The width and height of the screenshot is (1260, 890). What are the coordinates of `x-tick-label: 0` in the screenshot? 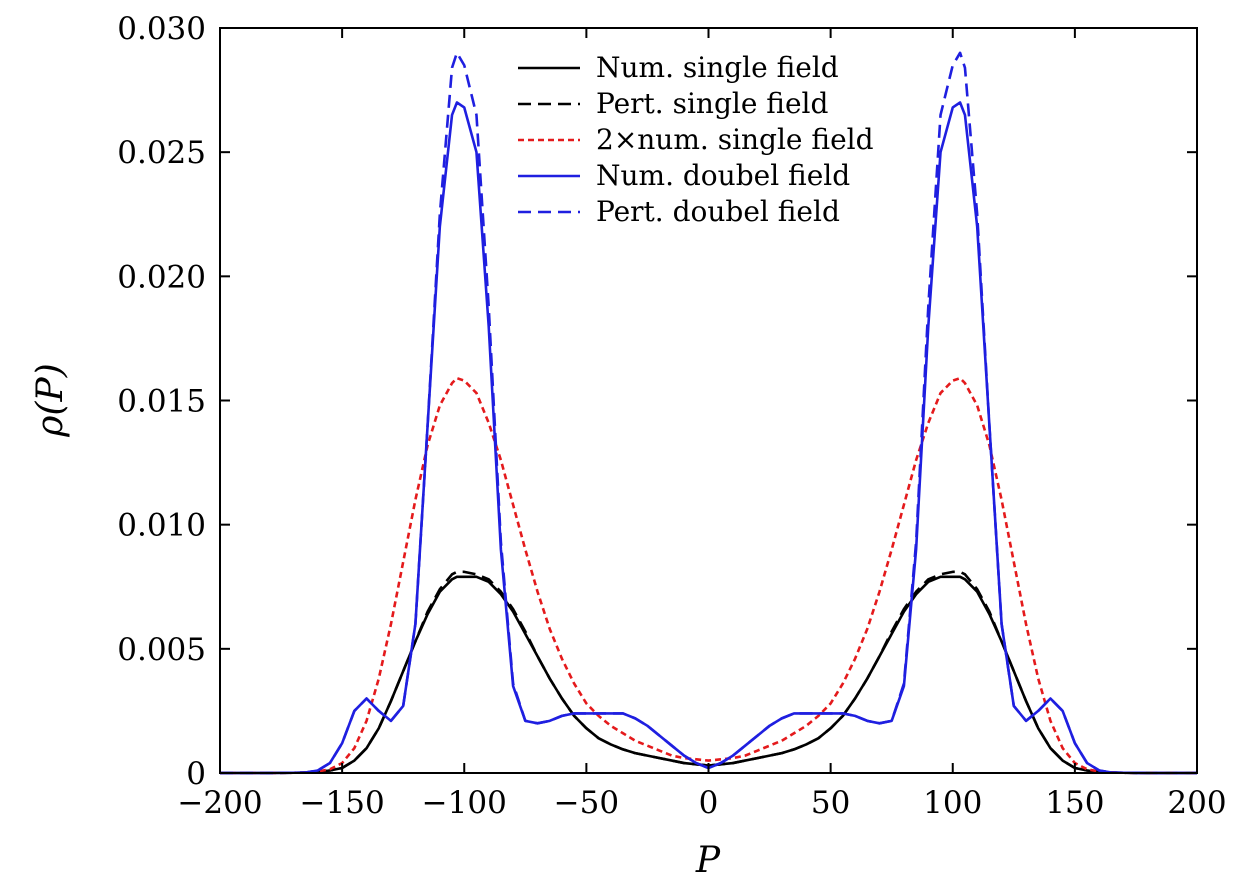 It's located at (709, 803).